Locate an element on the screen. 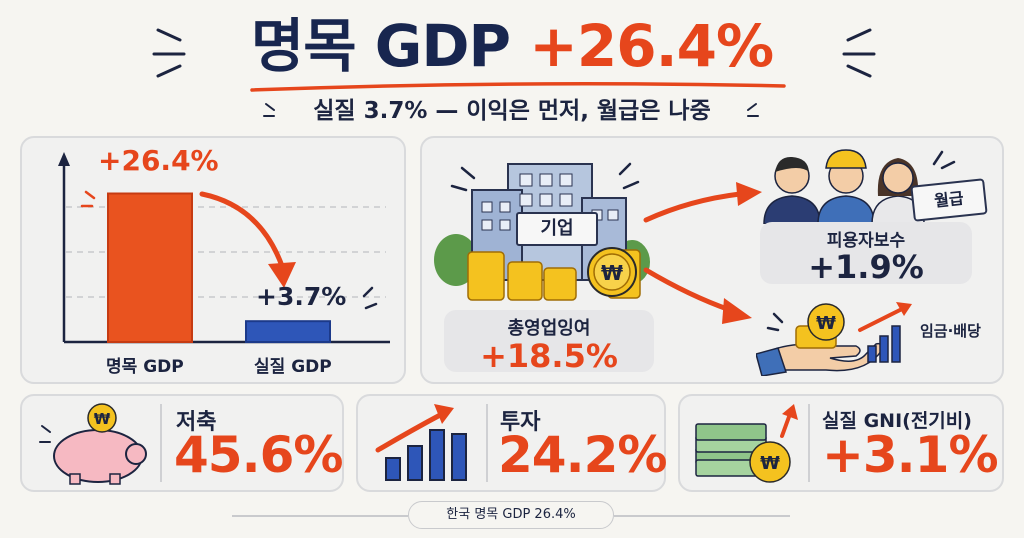  chart-y-axis-arrow is located at coordinates (64, 159).